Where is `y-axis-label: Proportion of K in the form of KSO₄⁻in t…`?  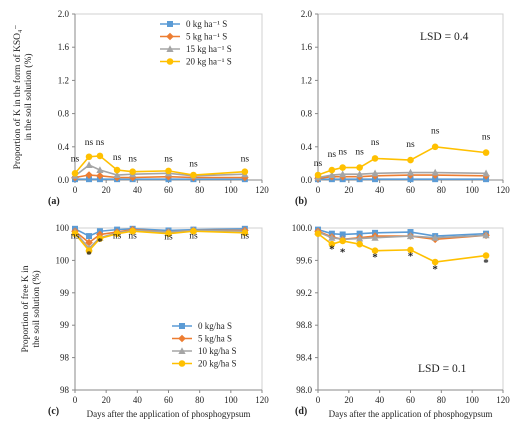 y-axis-label: Proportion of K in the form of KSO₄⁻in t… is located at coordinates (23, 97).